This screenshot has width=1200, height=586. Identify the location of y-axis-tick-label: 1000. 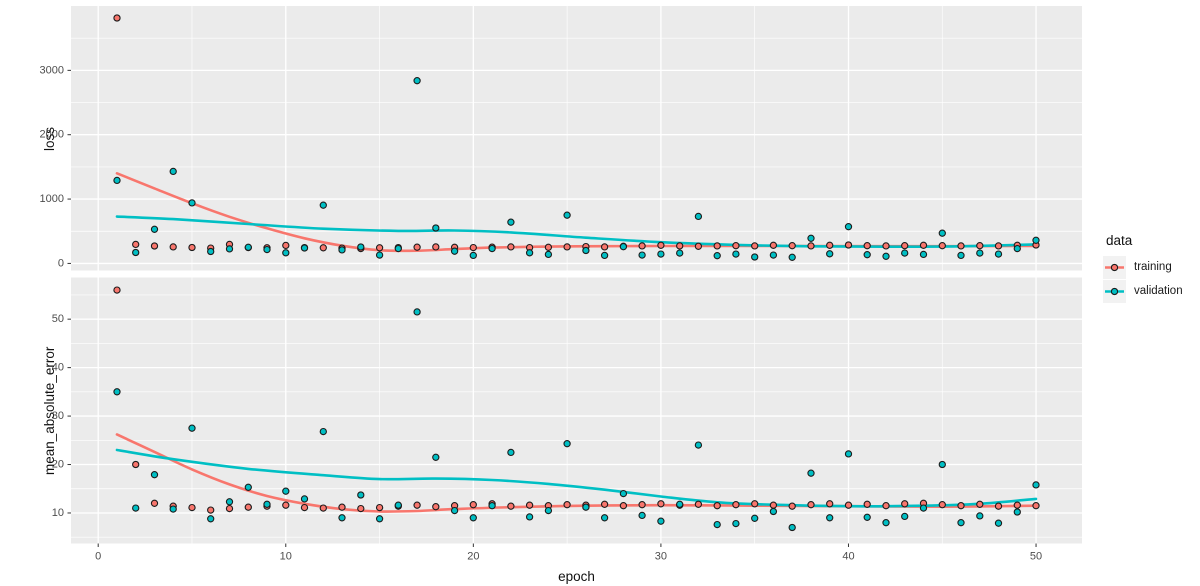
(52, 199).